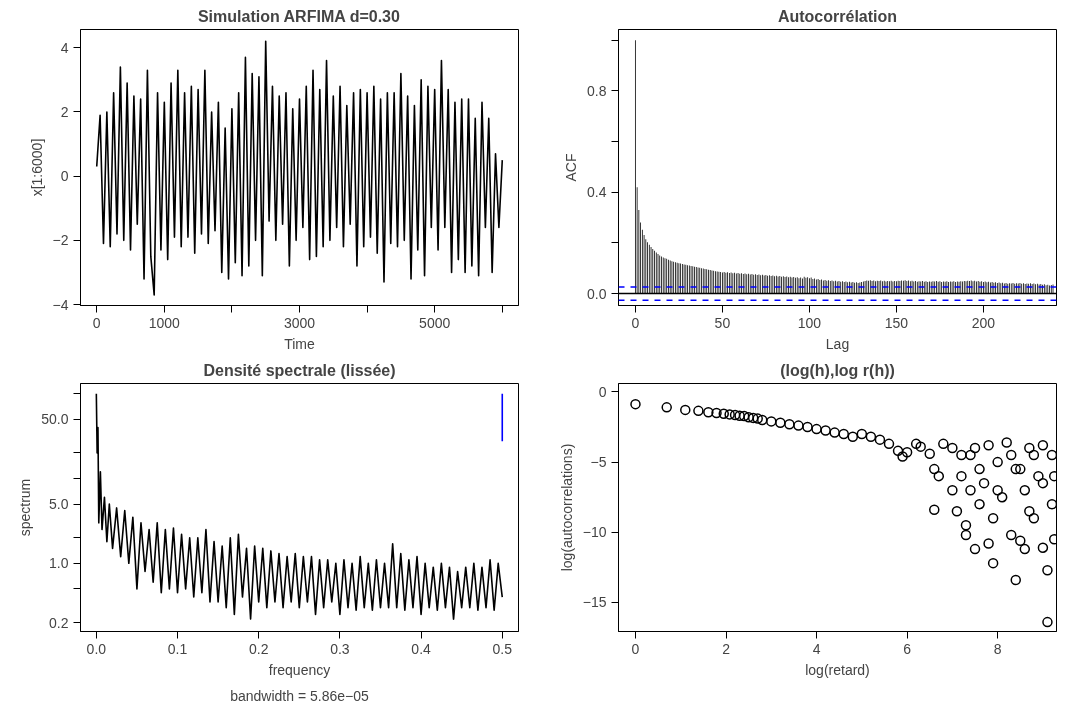 The height and width of the screenshot is (709, 1077). I want to click on x-tick-label: 2, so click(726, 648).